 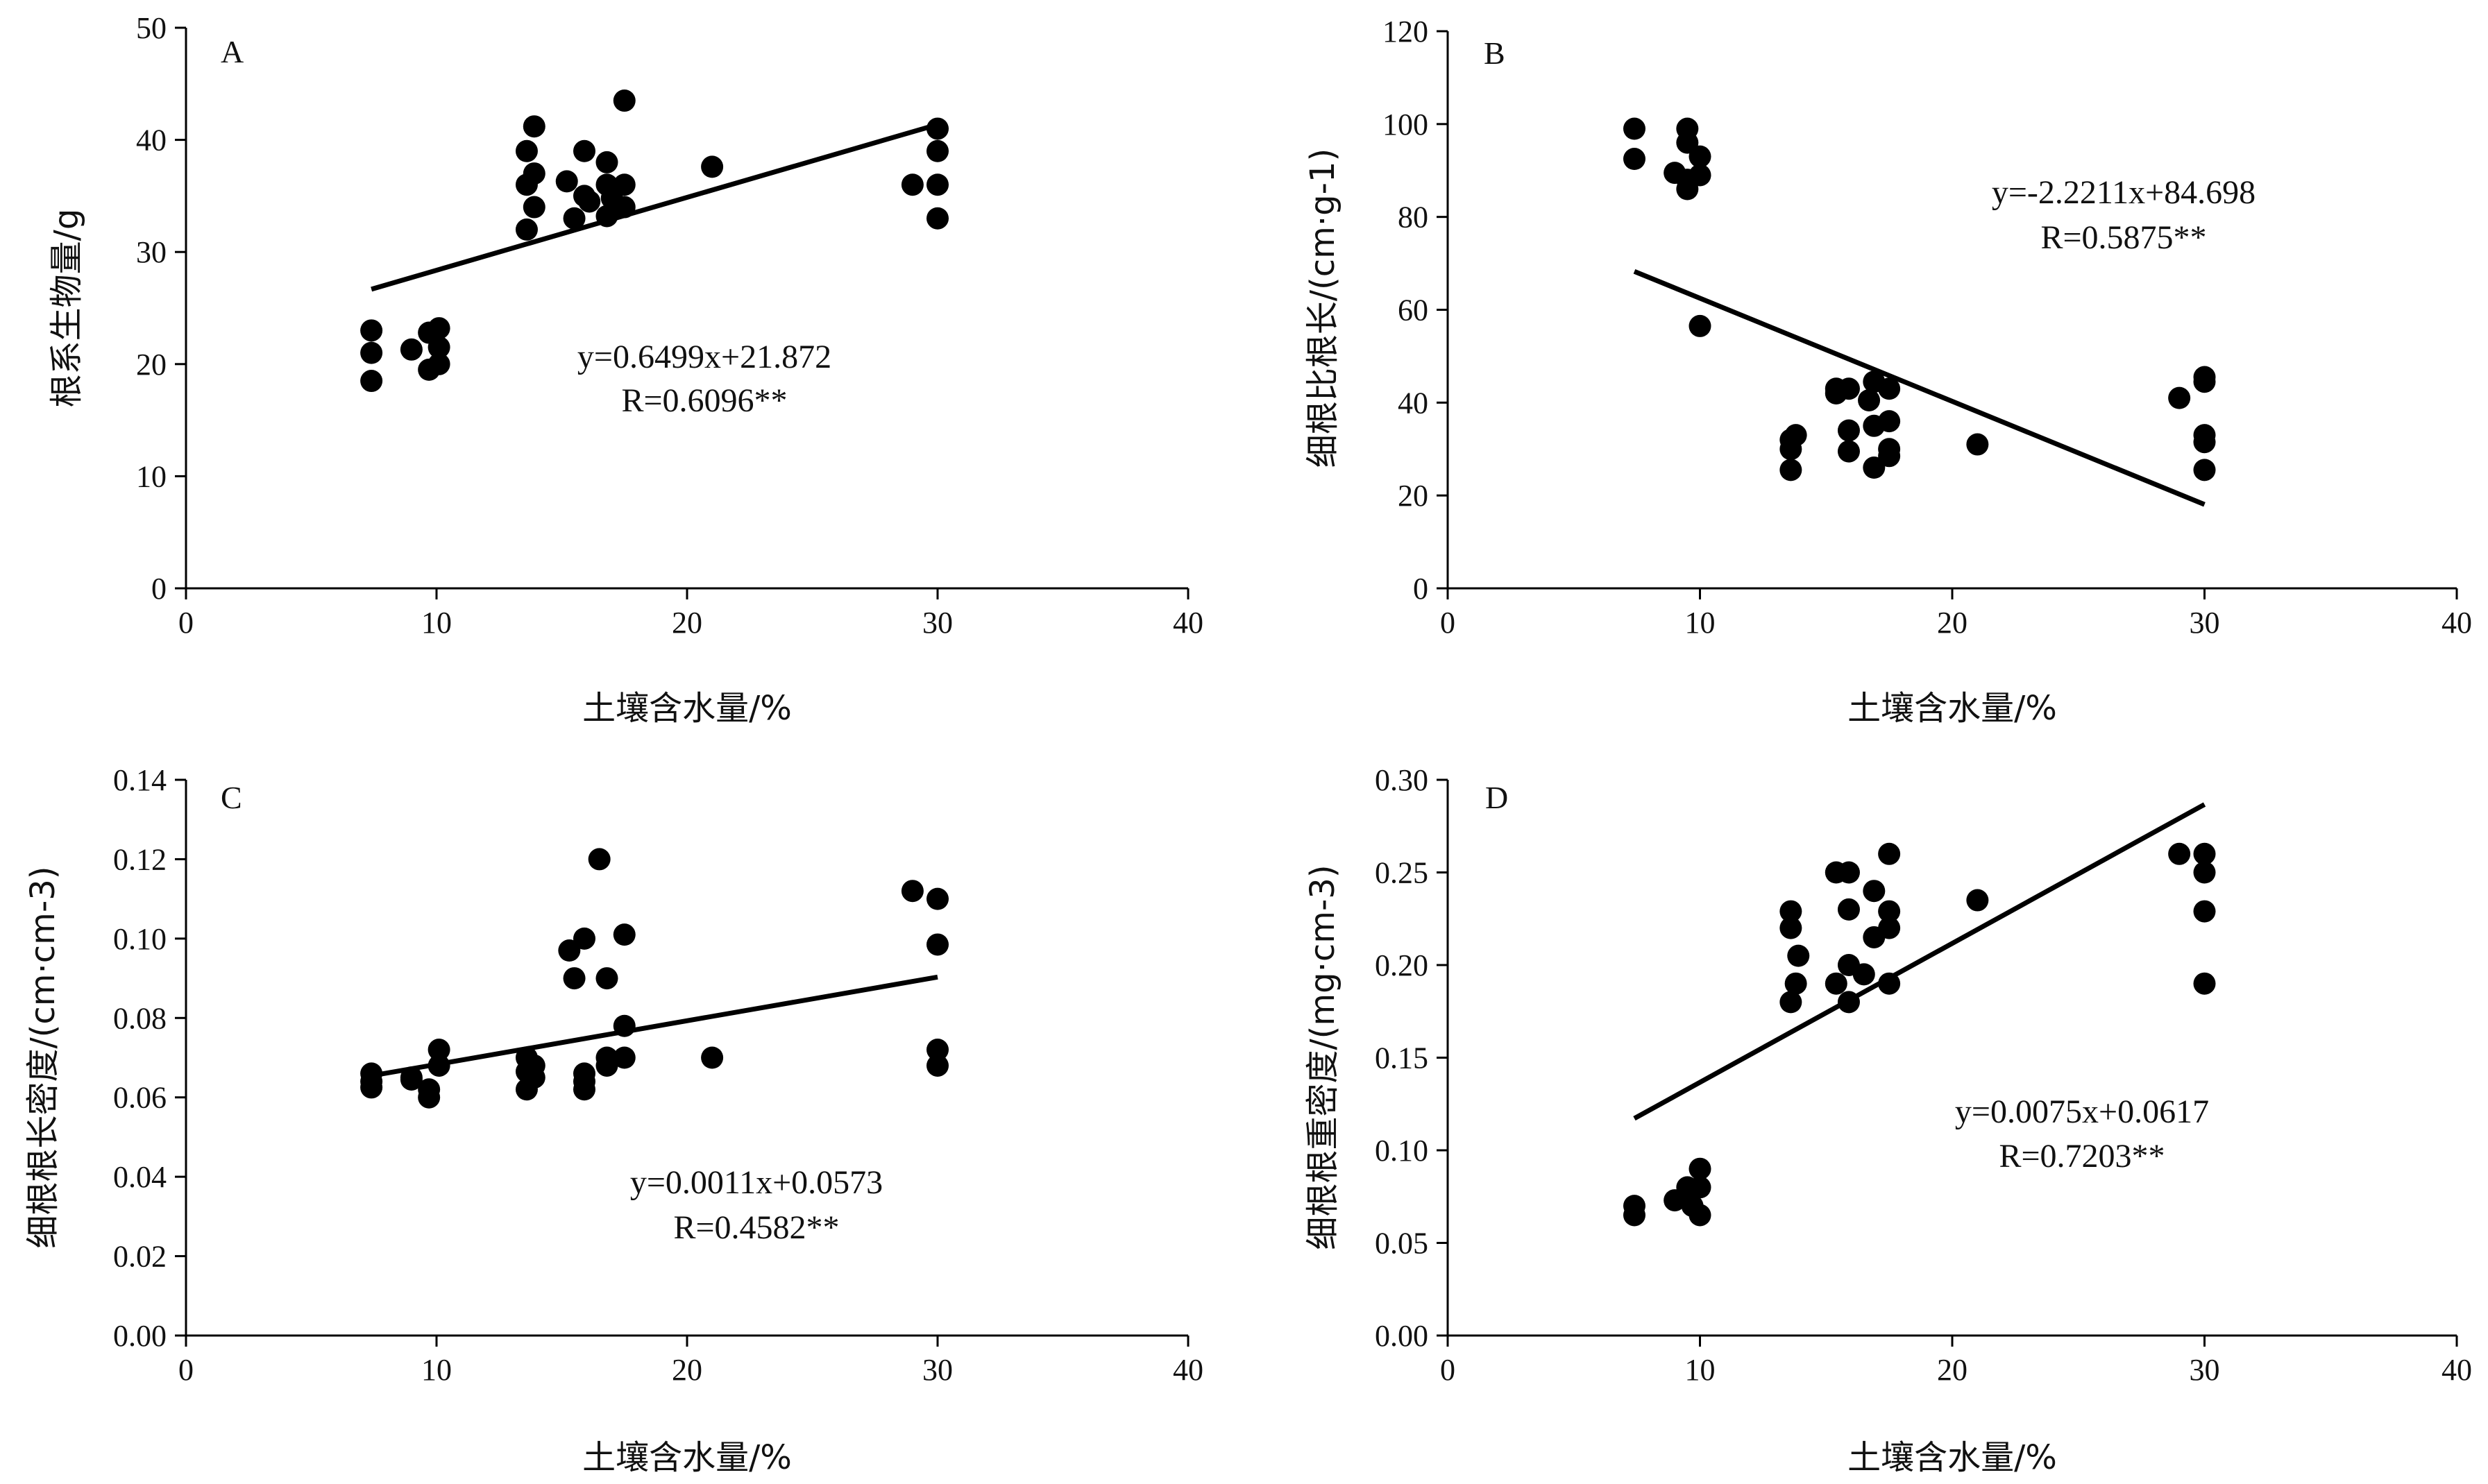 What do you see at coordinates (1413, 403) in the screenshot?
I see `y-tick-label: 40` at bounding box center [1413, 403].